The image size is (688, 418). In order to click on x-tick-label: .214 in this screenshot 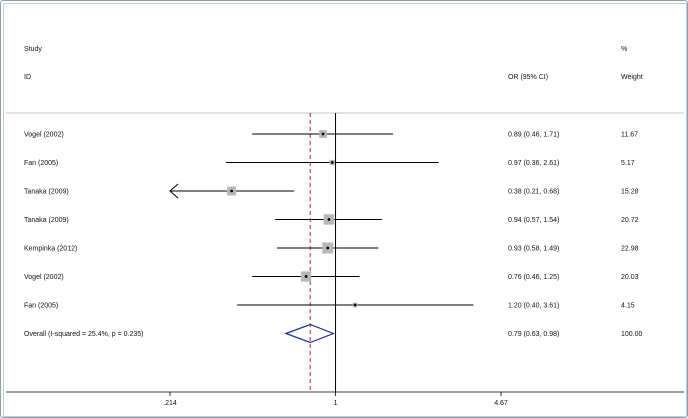, I will do `click(170, 403)`.